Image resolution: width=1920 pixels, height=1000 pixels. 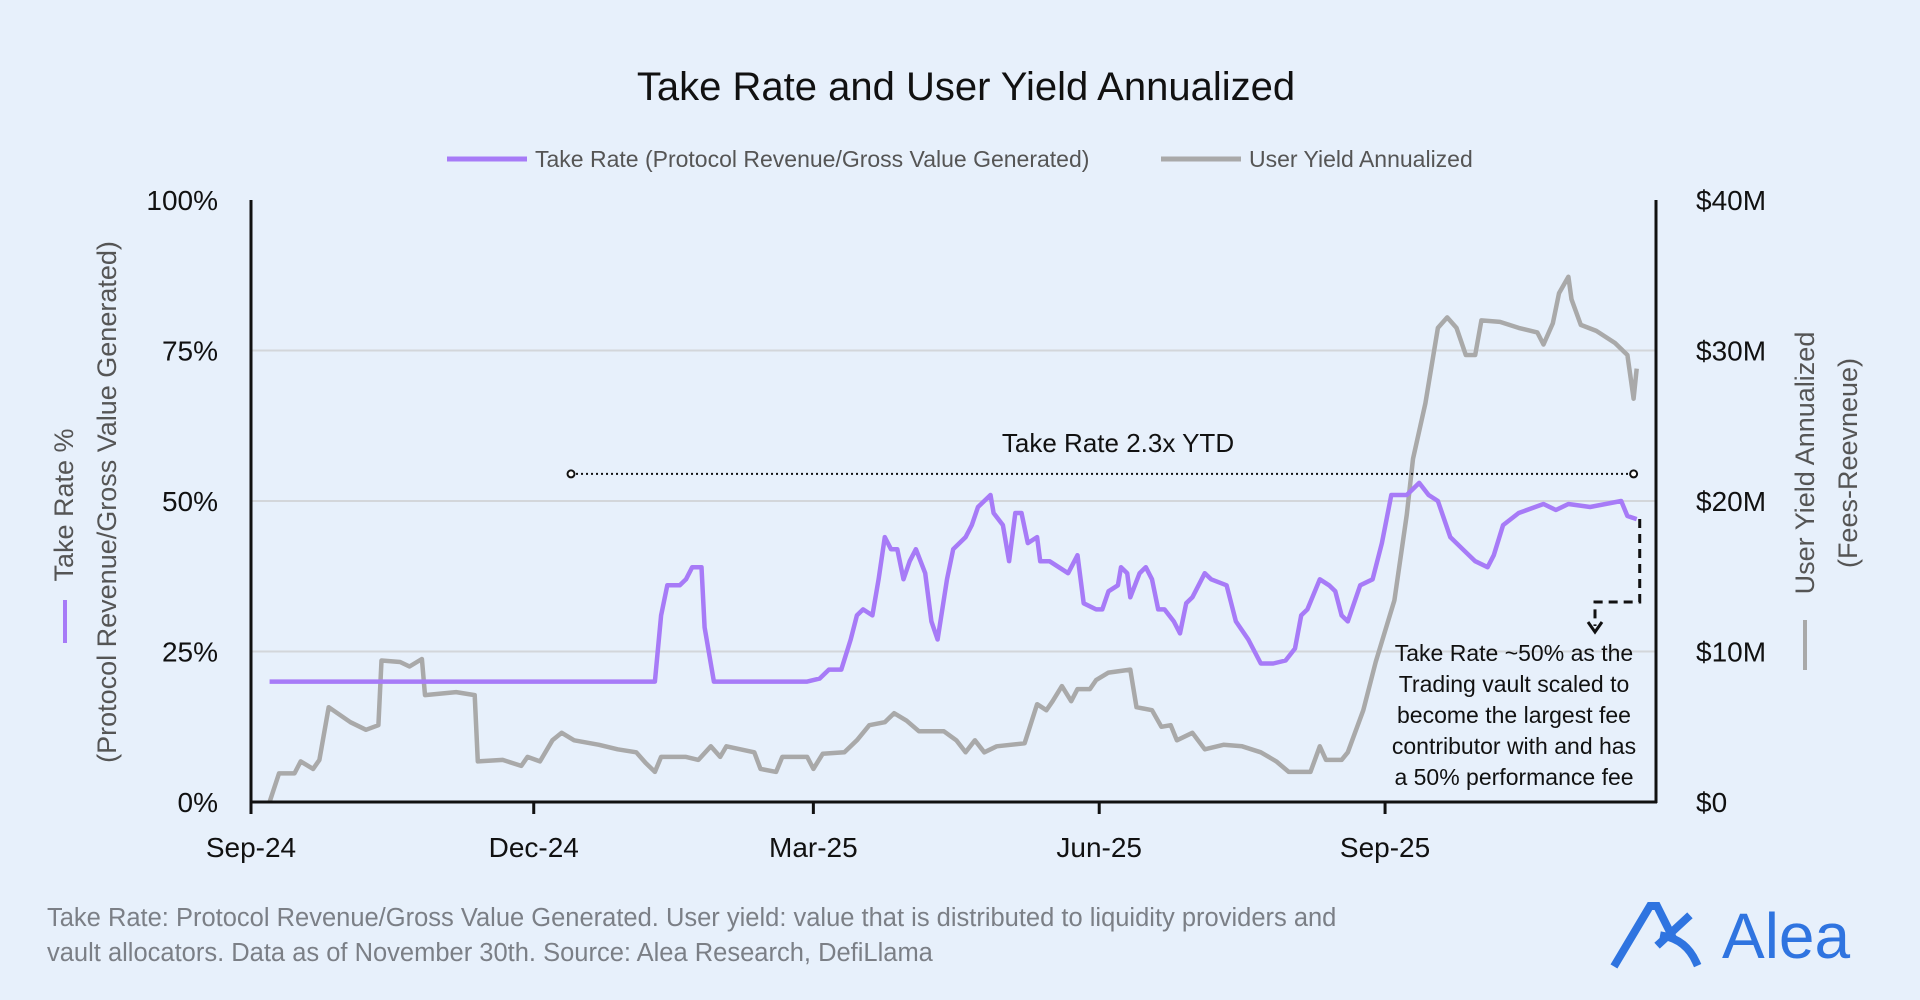 I want to click on callout-line: become the largest fee, so click(x=1514, y=715).